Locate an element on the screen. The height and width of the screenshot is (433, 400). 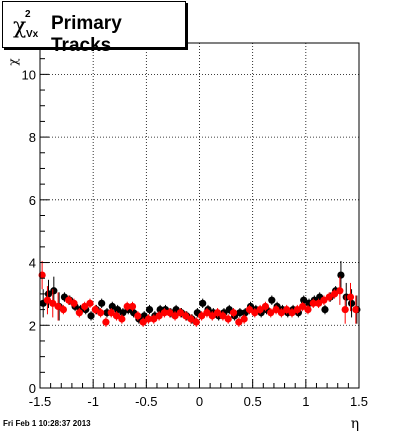
series-markers is located at coordinates (199, 293).